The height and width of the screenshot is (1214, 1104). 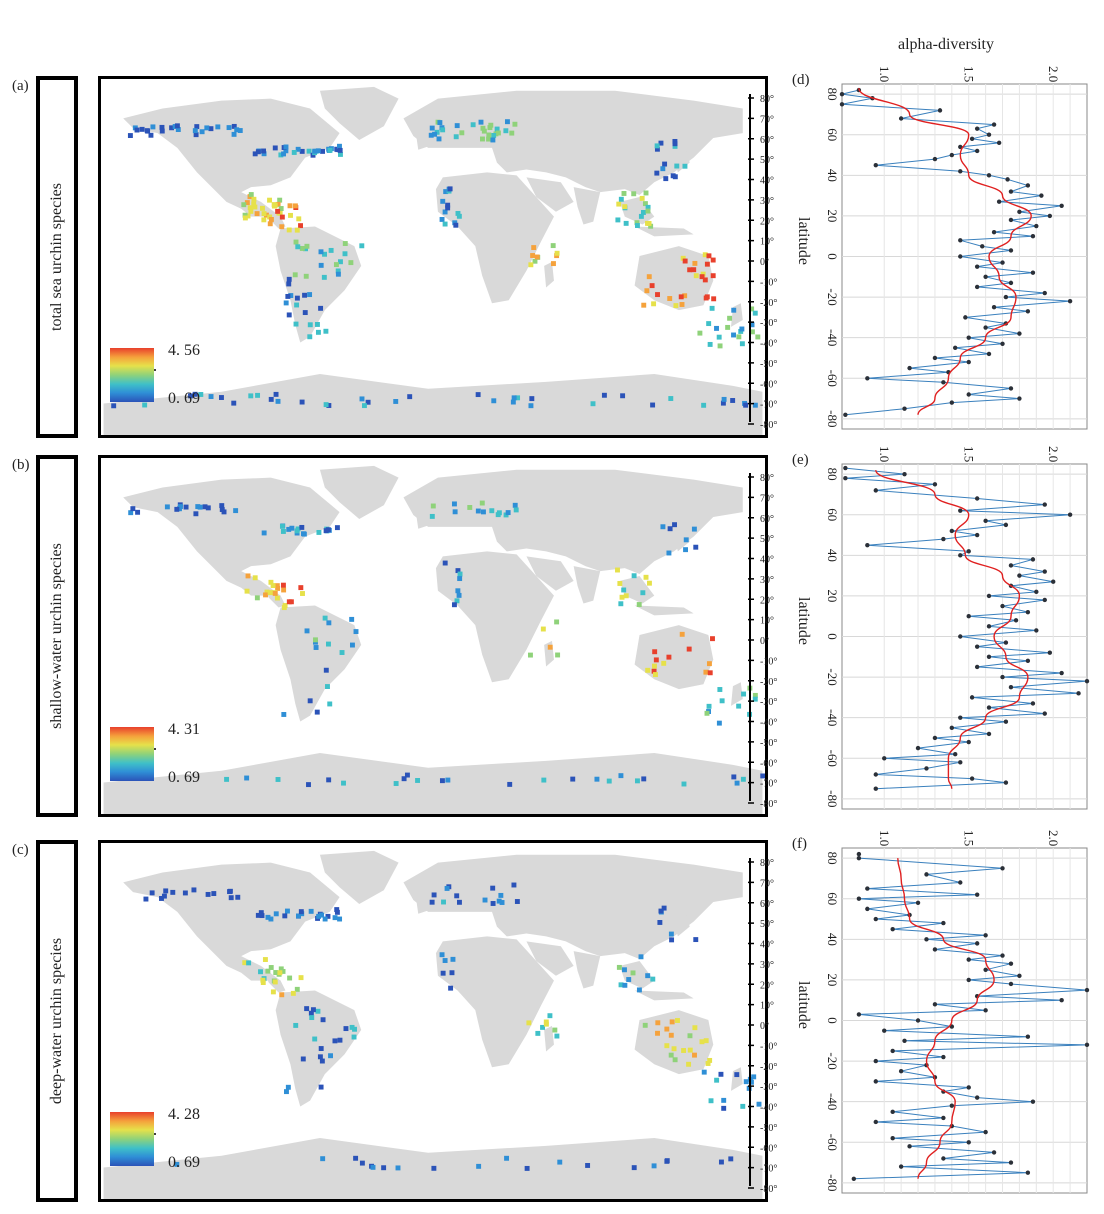 I want to click on lat-tick-label: 10°, so click(x=767, y=242).